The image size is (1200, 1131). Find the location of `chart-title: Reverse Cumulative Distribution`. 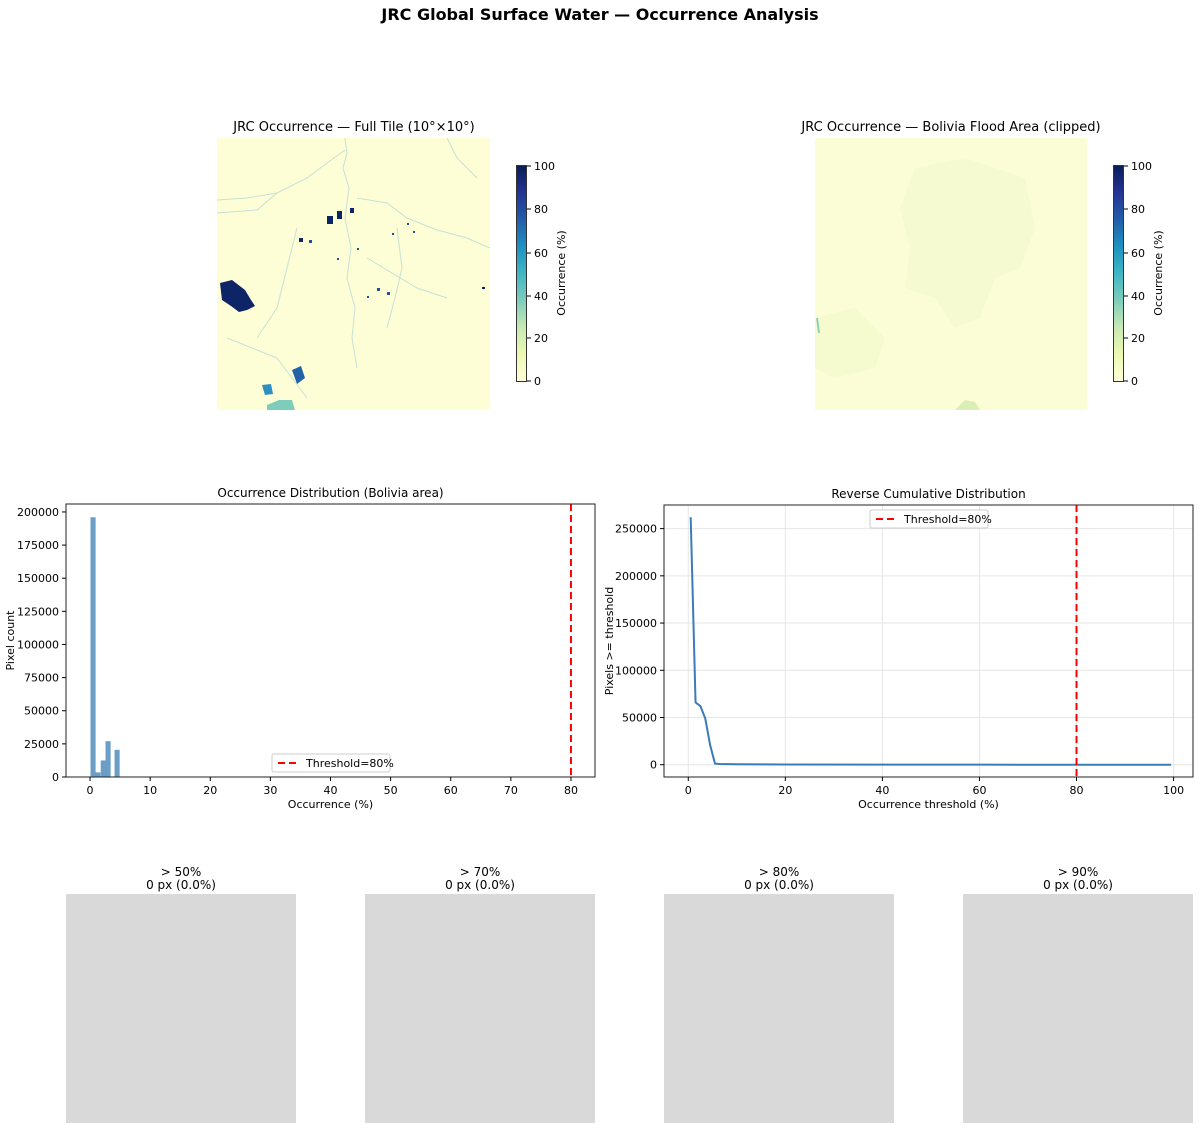

chart-title: Reverse Cumulative Distribution is located at coordinates (928, 494).